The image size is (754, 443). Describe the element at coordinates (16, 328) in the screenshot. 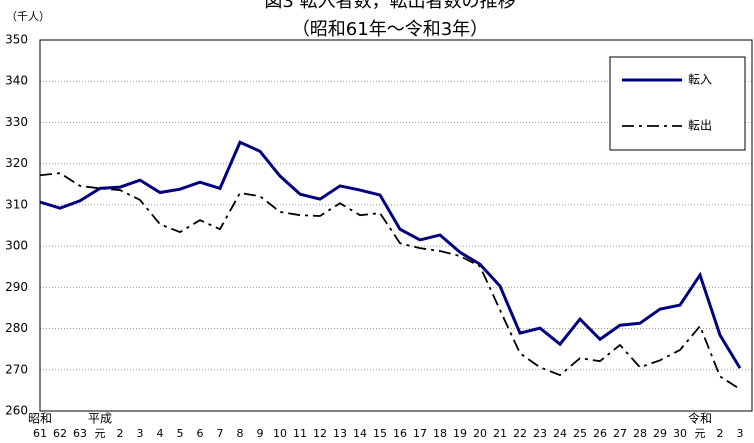

I see `y-tick-label: 280` at that location.